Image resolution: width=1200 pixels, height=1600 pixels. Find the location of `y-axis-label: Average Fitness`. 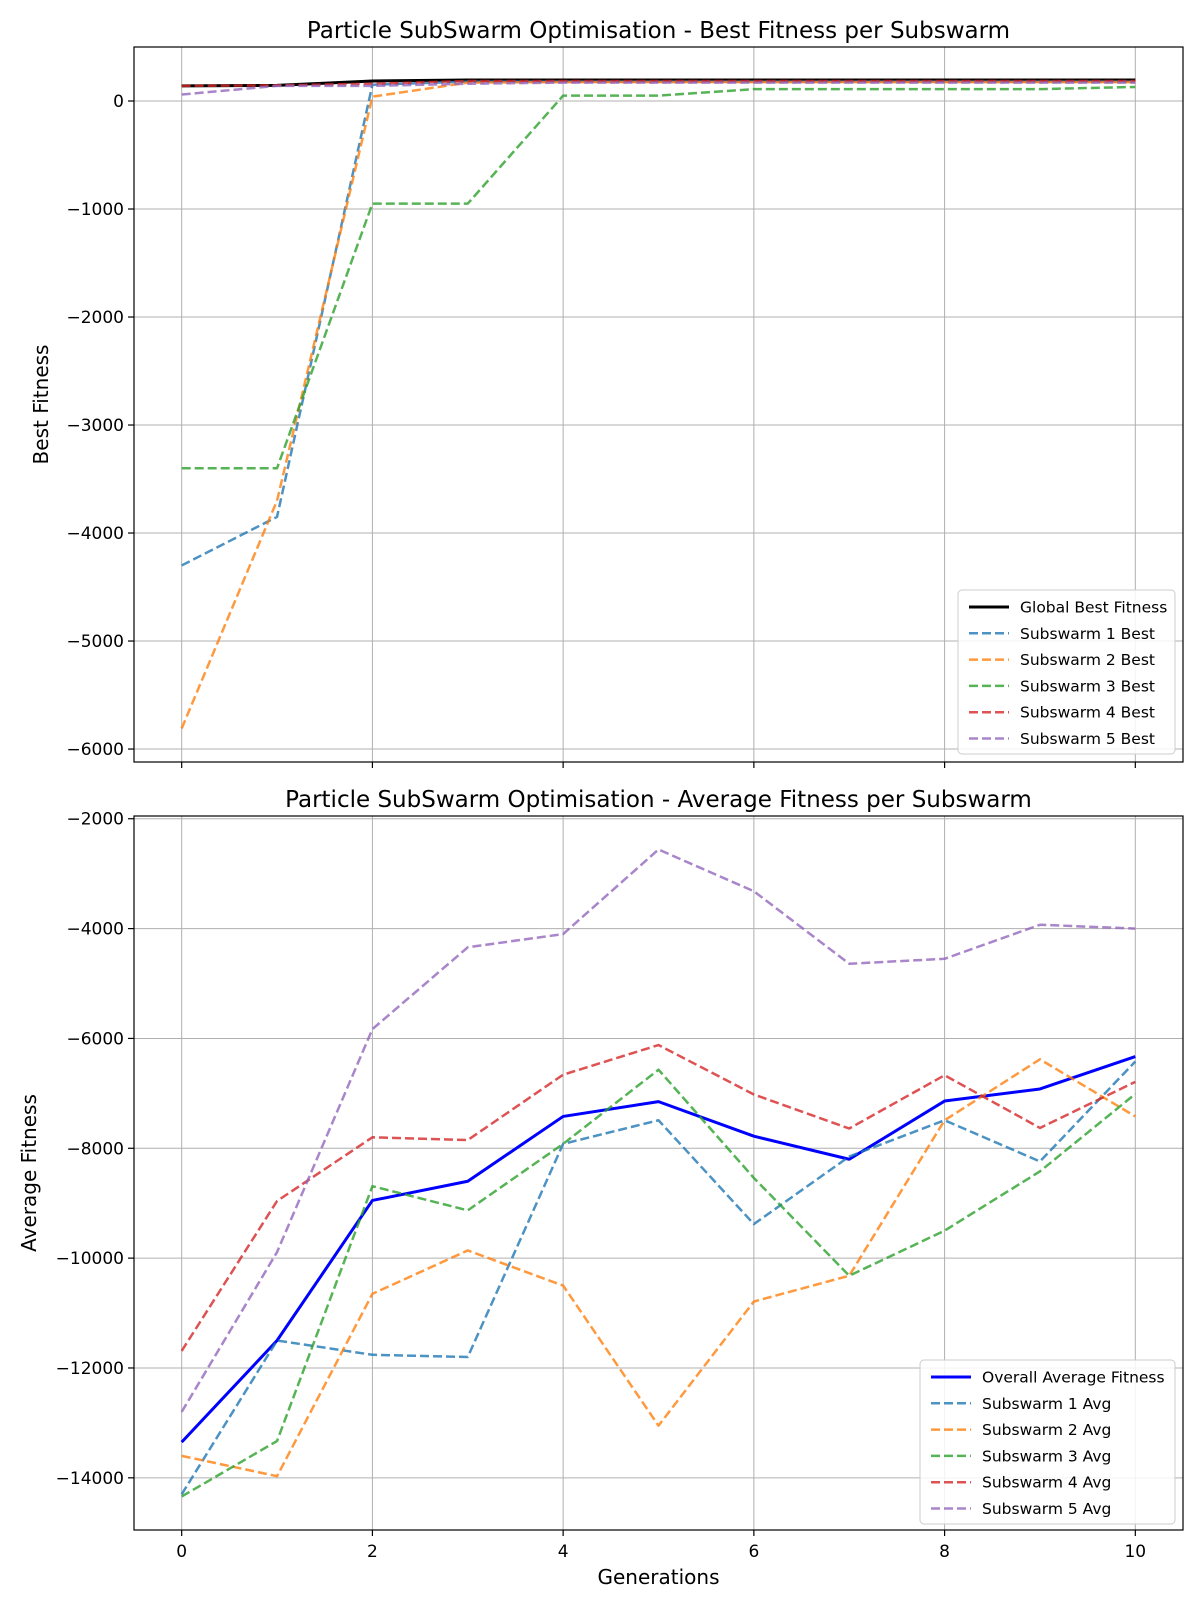

y-axis-label: Average Fitness is located at coordinates (29, 1173).